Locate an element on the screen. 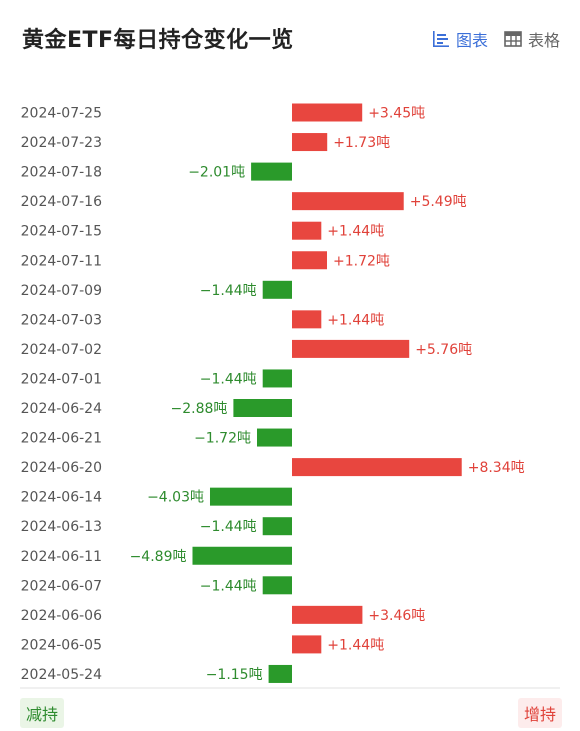  header: 黄金ETF每日持仓变化一览 图表 is located at coordinates (290, 40).